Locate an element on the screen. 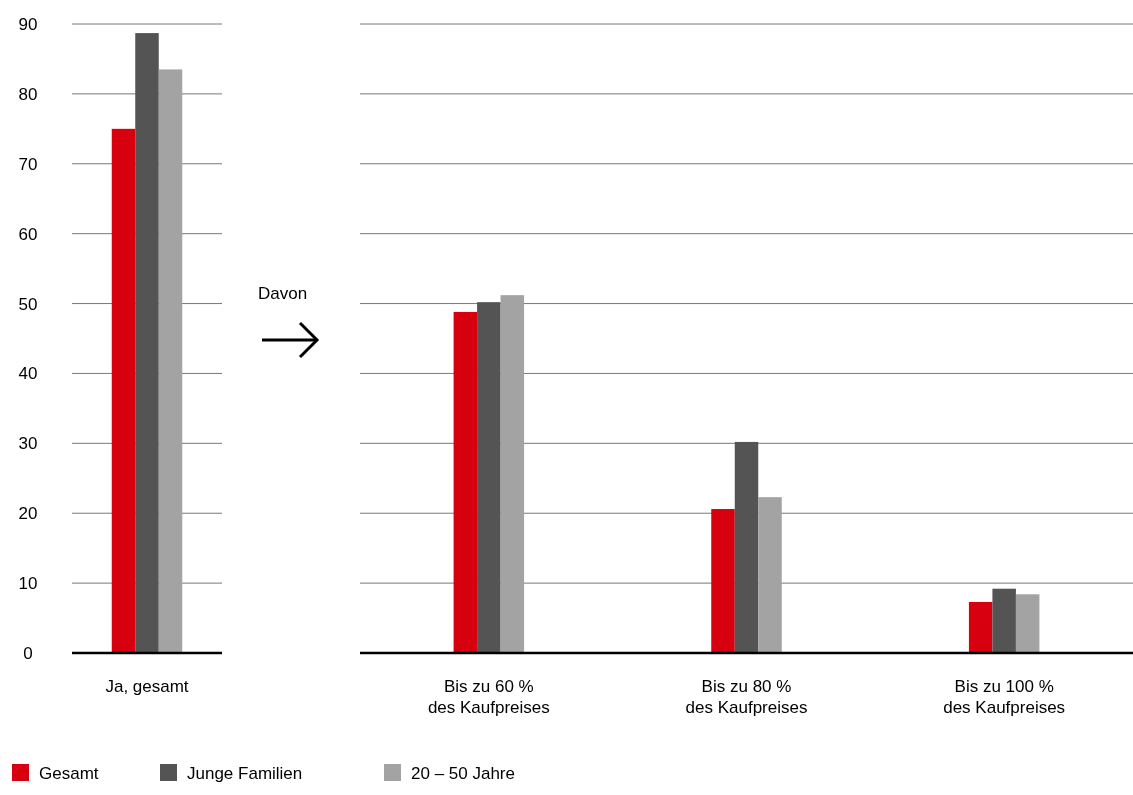  y-tick-label: 60 is located at coordinates (28, 234).